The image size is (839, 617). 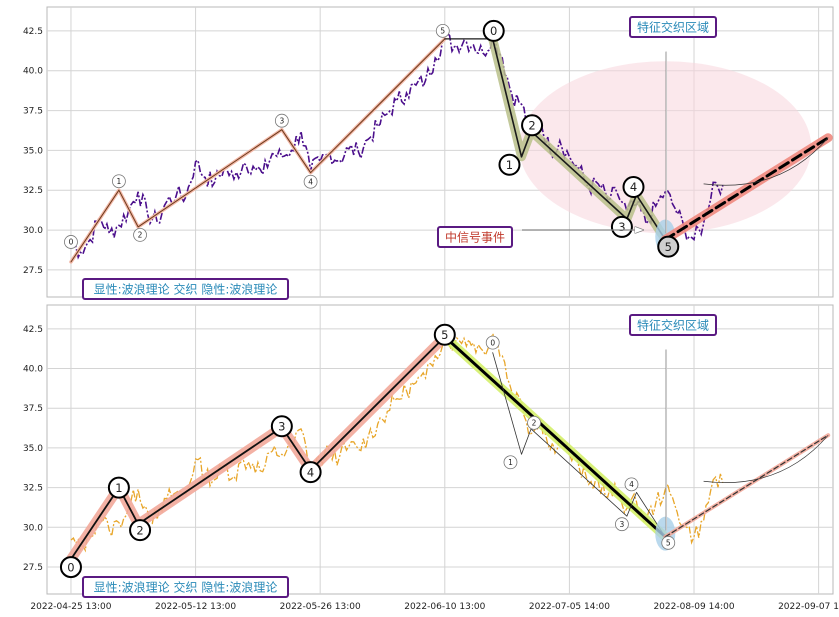 What do you see at coordinates (33, 271) in the screenshot?
I see `y-tick-label: 27.5` at bounding box center [33, 271].